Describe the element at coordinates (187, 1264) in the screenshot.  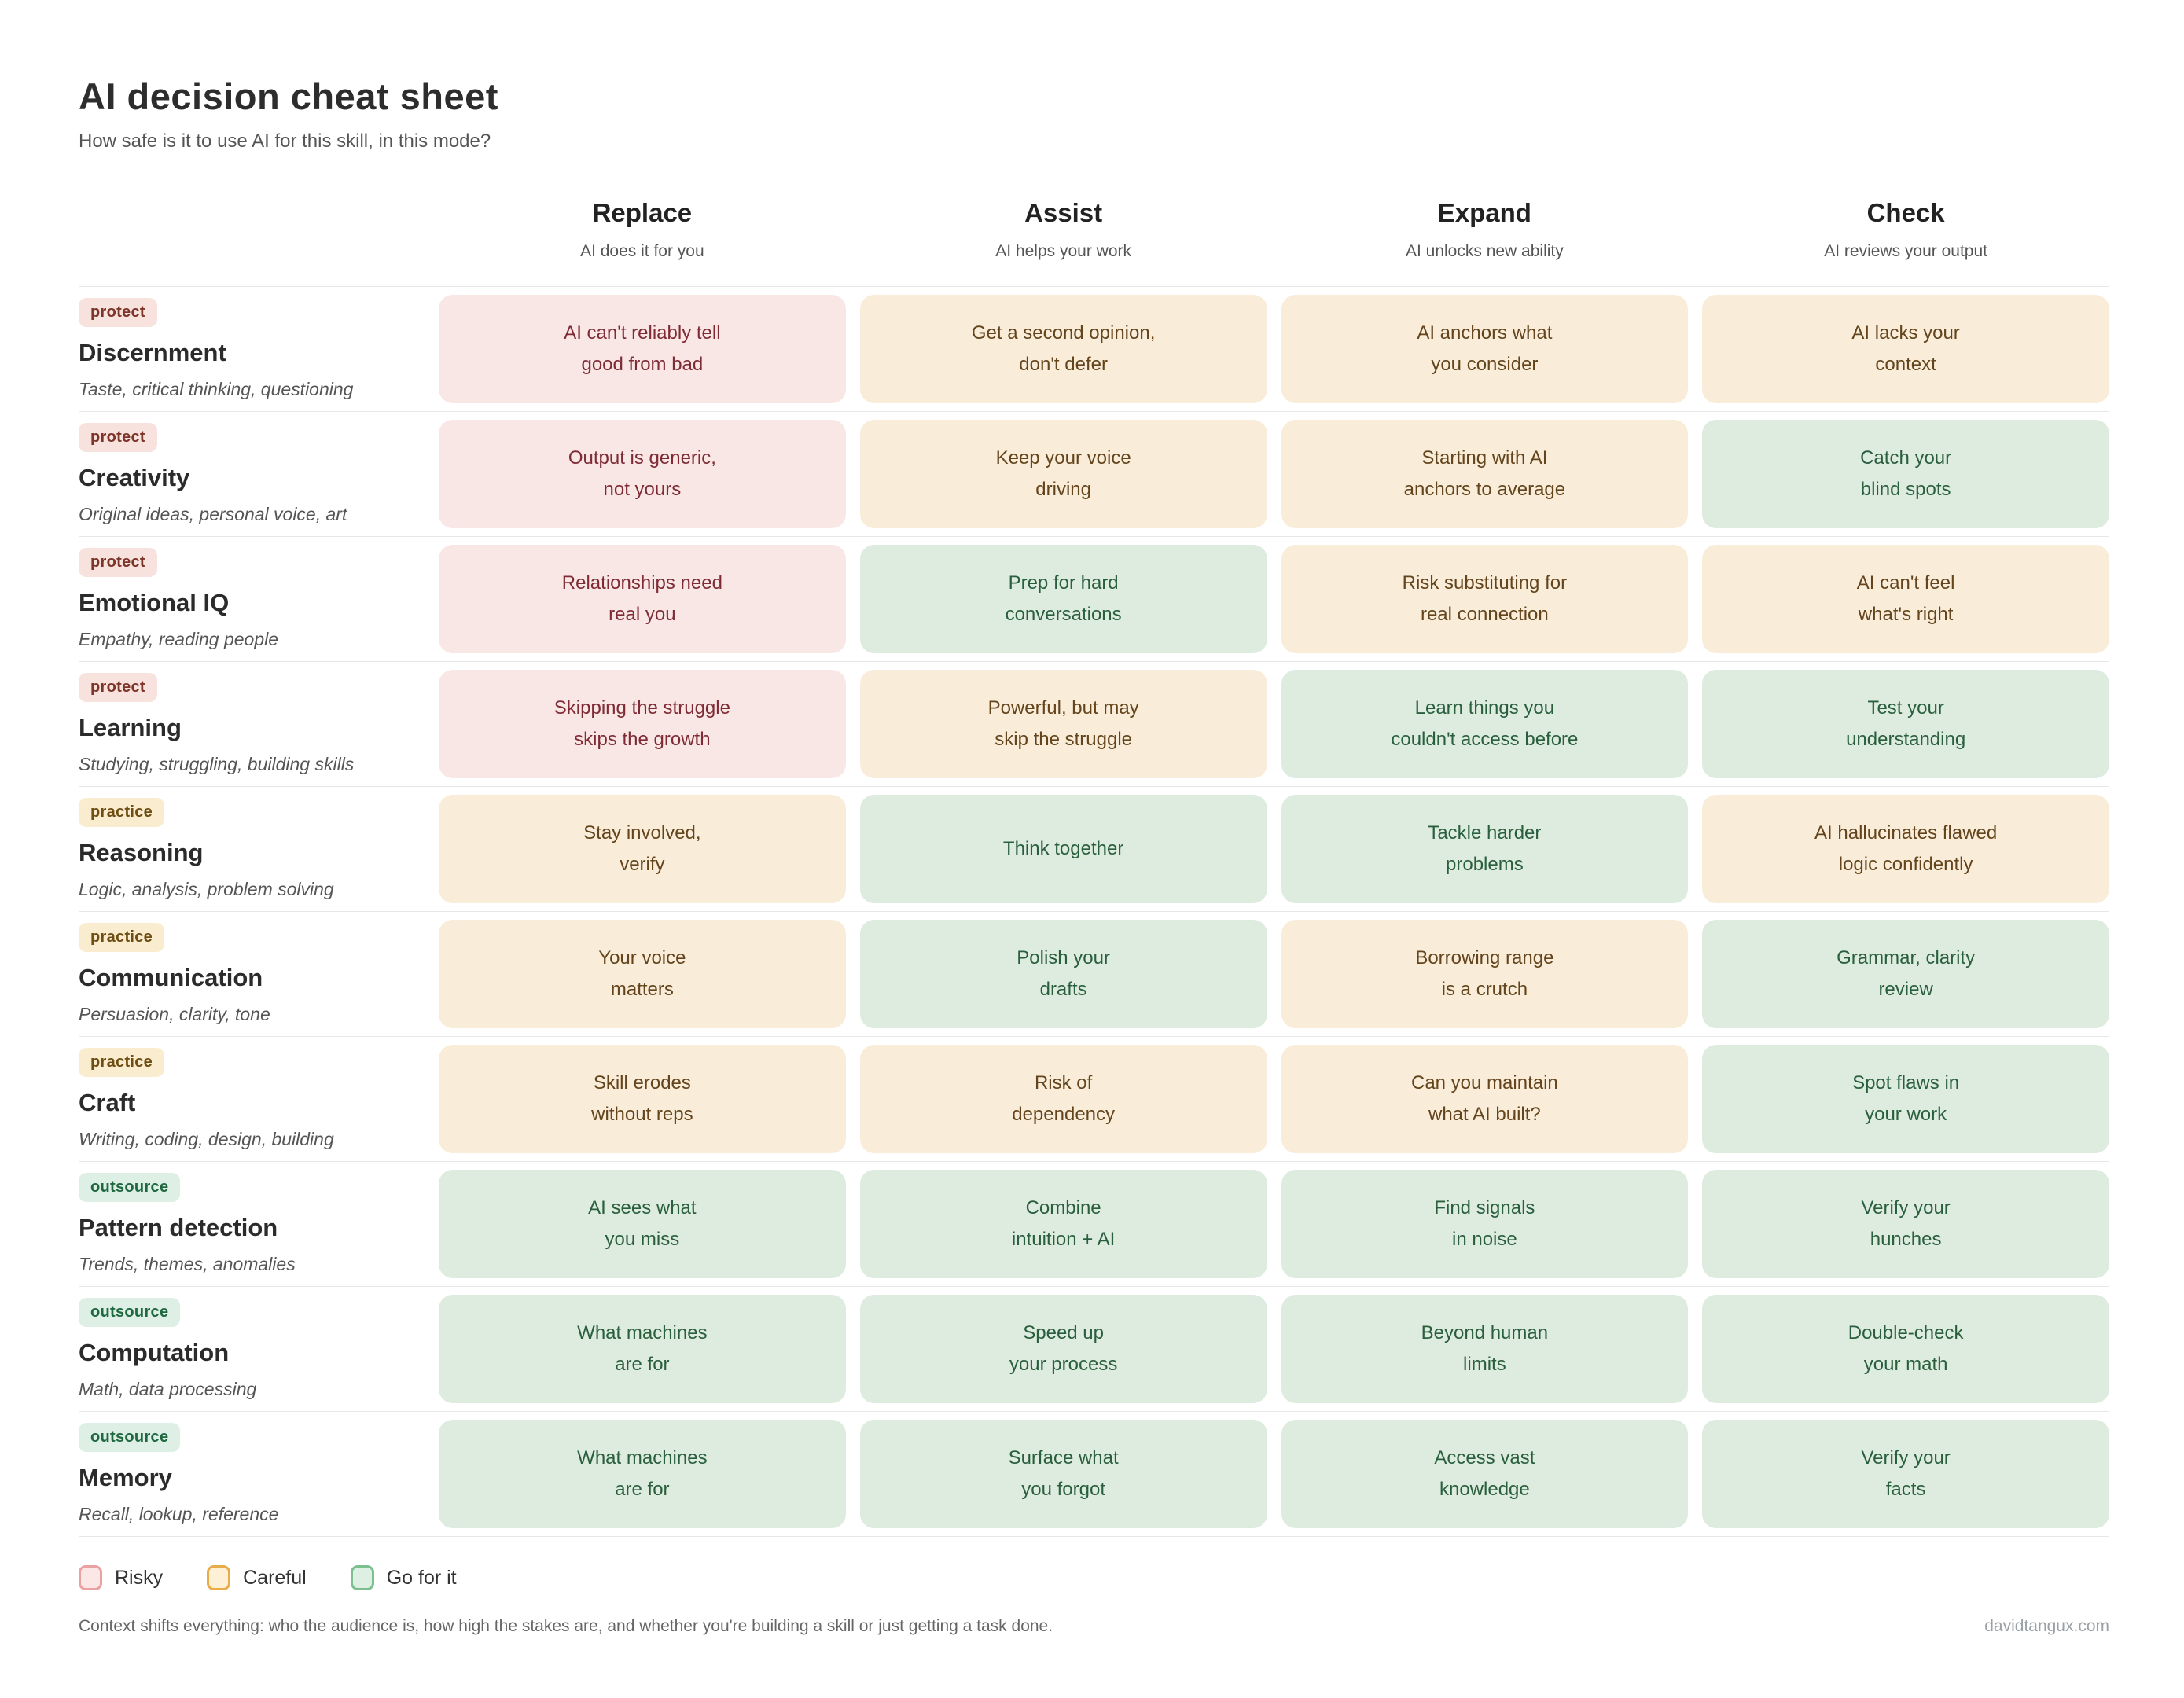
I see `skill-description: Trends, themes, anomalies` at that location.